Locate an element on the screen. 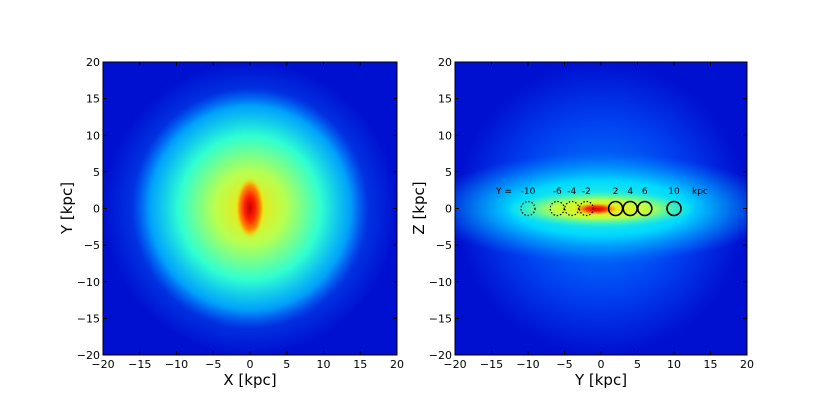  right-x-tick-label: 10 is located at coordinates (674, 364).